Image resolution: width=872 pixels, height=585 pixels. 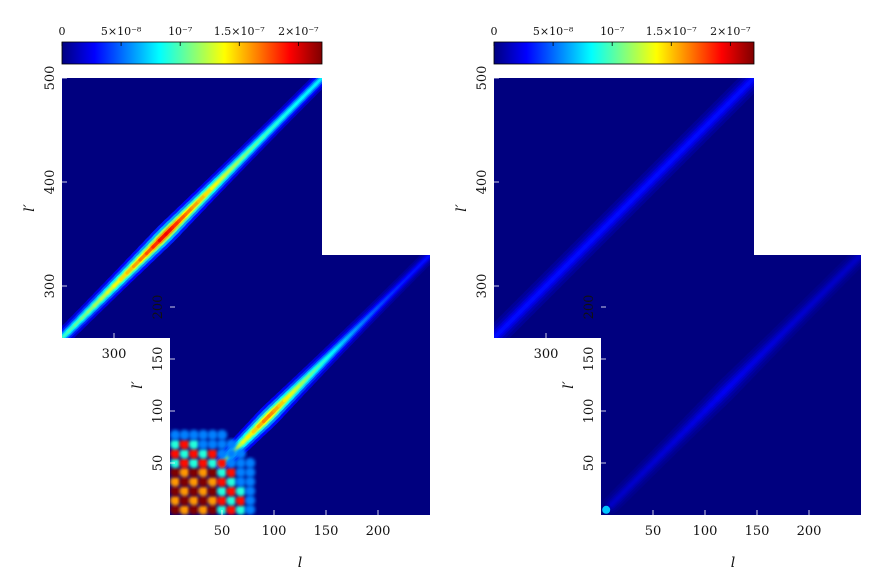 What do you see at coordinates (482, 286) in the screenshot?
I see `right-high-y-tick-label: 300` at bounding box center [482, 286].